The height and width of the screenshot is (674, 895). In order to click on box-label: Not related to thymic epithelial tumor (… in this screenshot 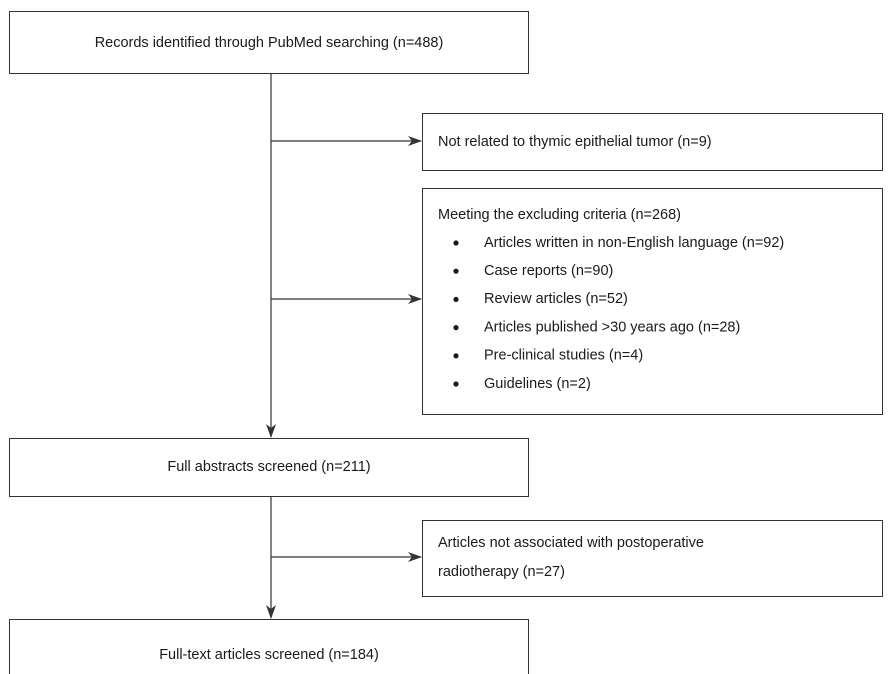, I will do `click(575, 142)`.